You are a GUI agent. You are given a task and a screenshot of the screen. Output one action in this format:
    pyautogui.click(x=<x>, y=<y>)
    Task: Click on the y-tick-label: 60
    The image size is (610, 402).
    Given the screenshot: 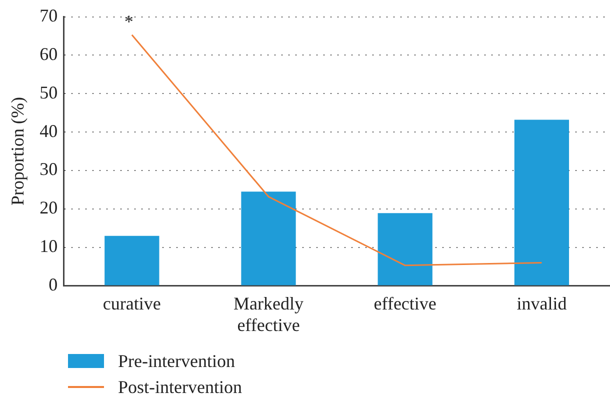 What is the action you would take?
    pyautogui.click(x=49, y=54)
    